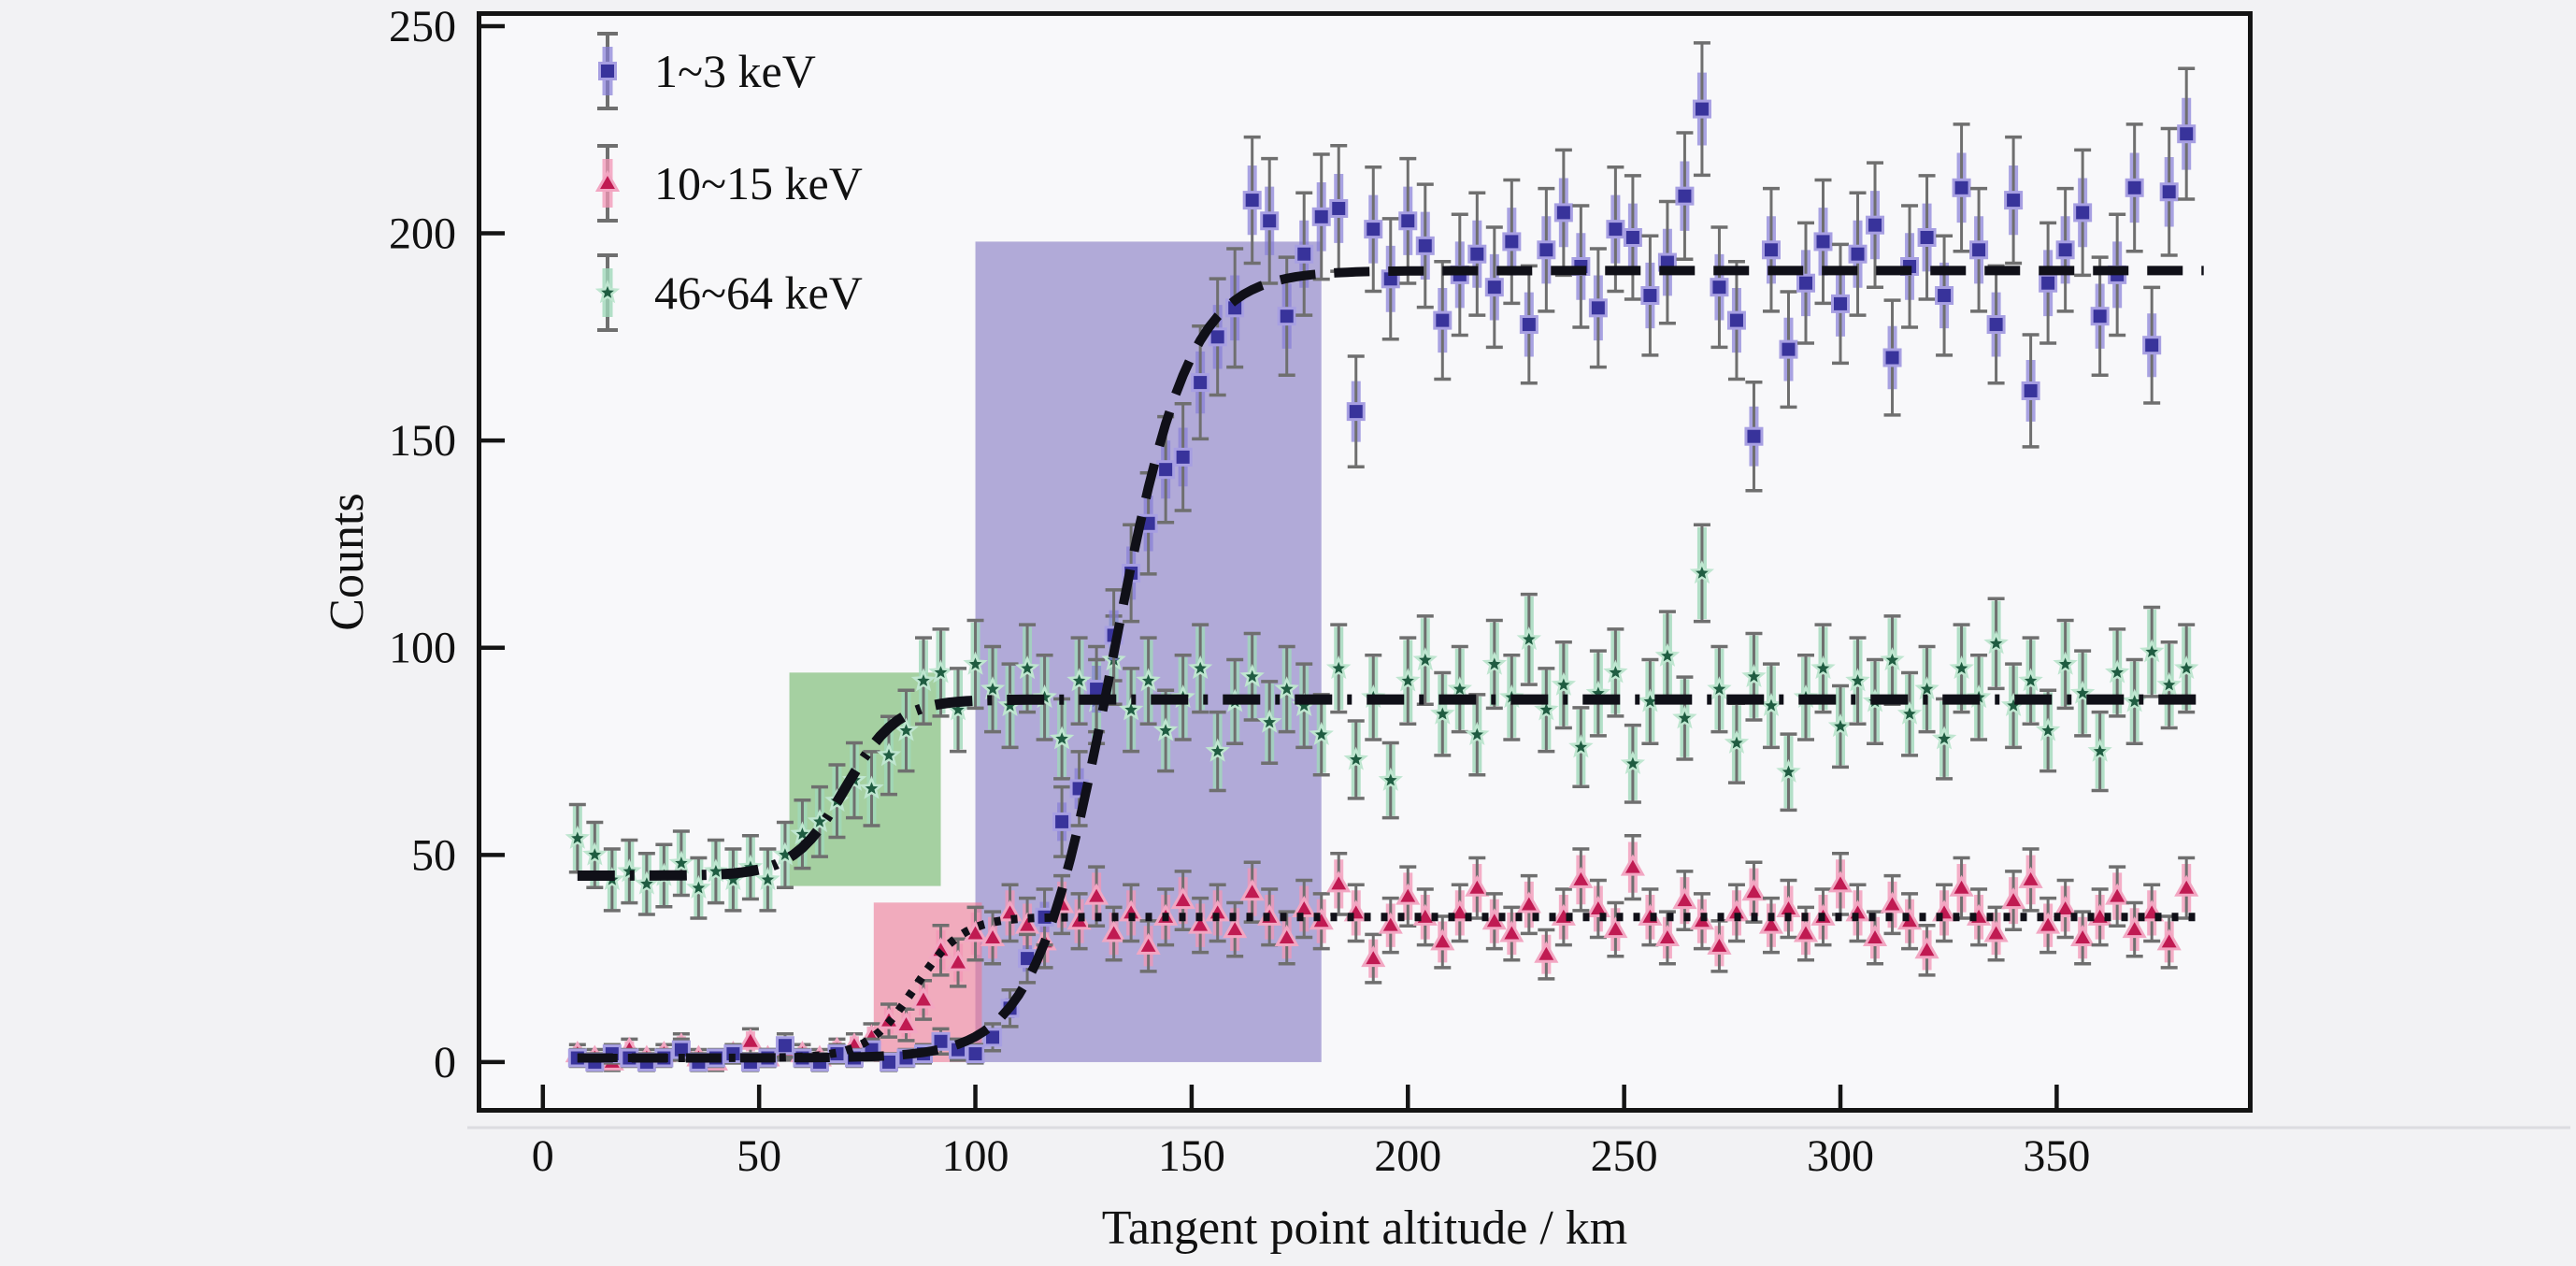 The height and width of the screenshot is (1266, 2576). I want to click on y-tick-label-50: 50, so click(433, 855).